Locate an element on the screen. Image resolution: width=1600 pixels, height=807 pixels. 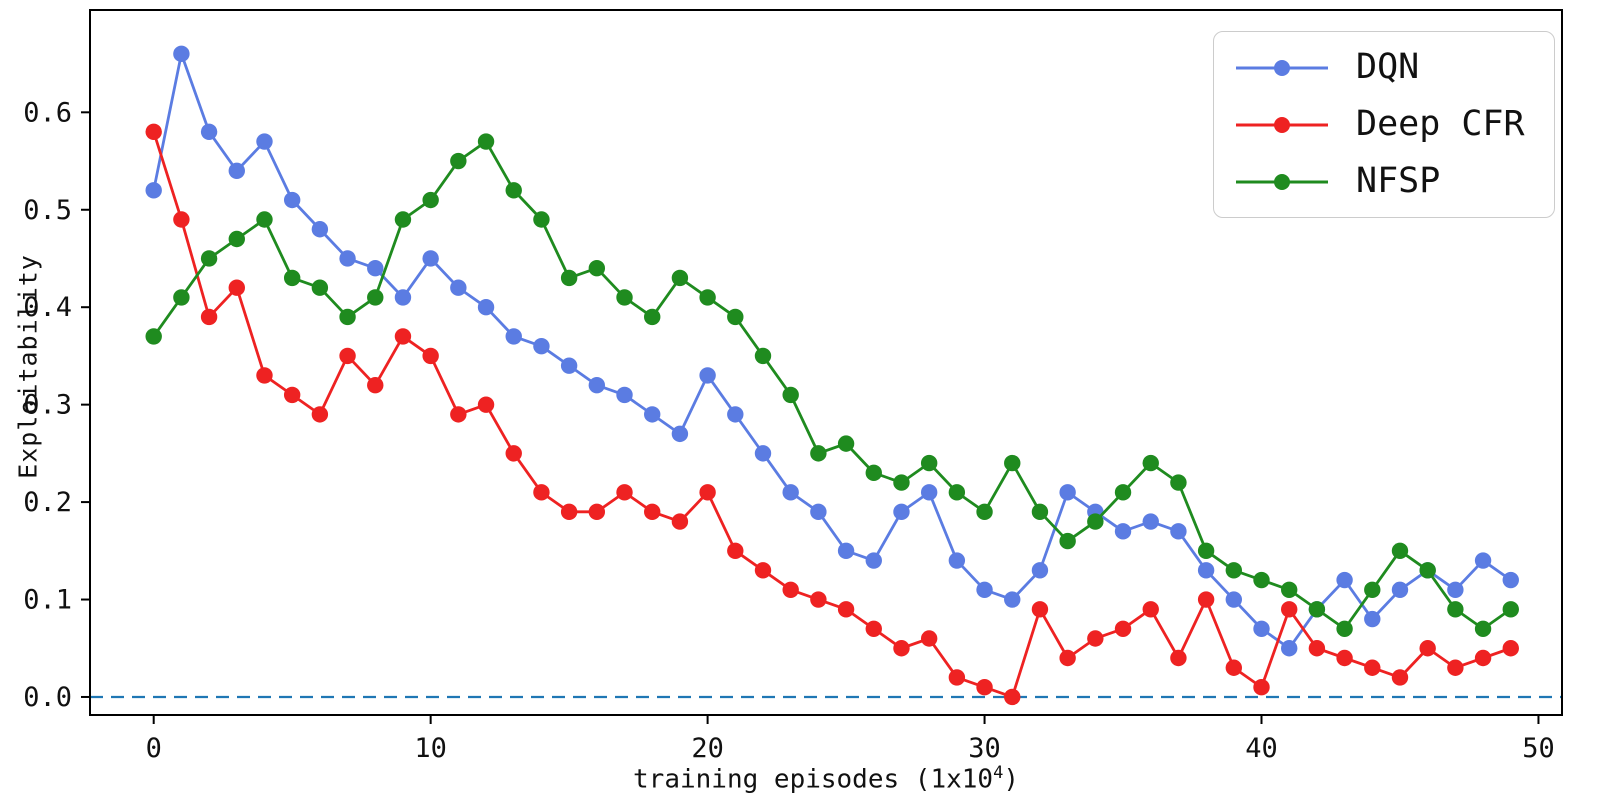
y-tick-label: 0.3 is located at coordinates (47, 405).